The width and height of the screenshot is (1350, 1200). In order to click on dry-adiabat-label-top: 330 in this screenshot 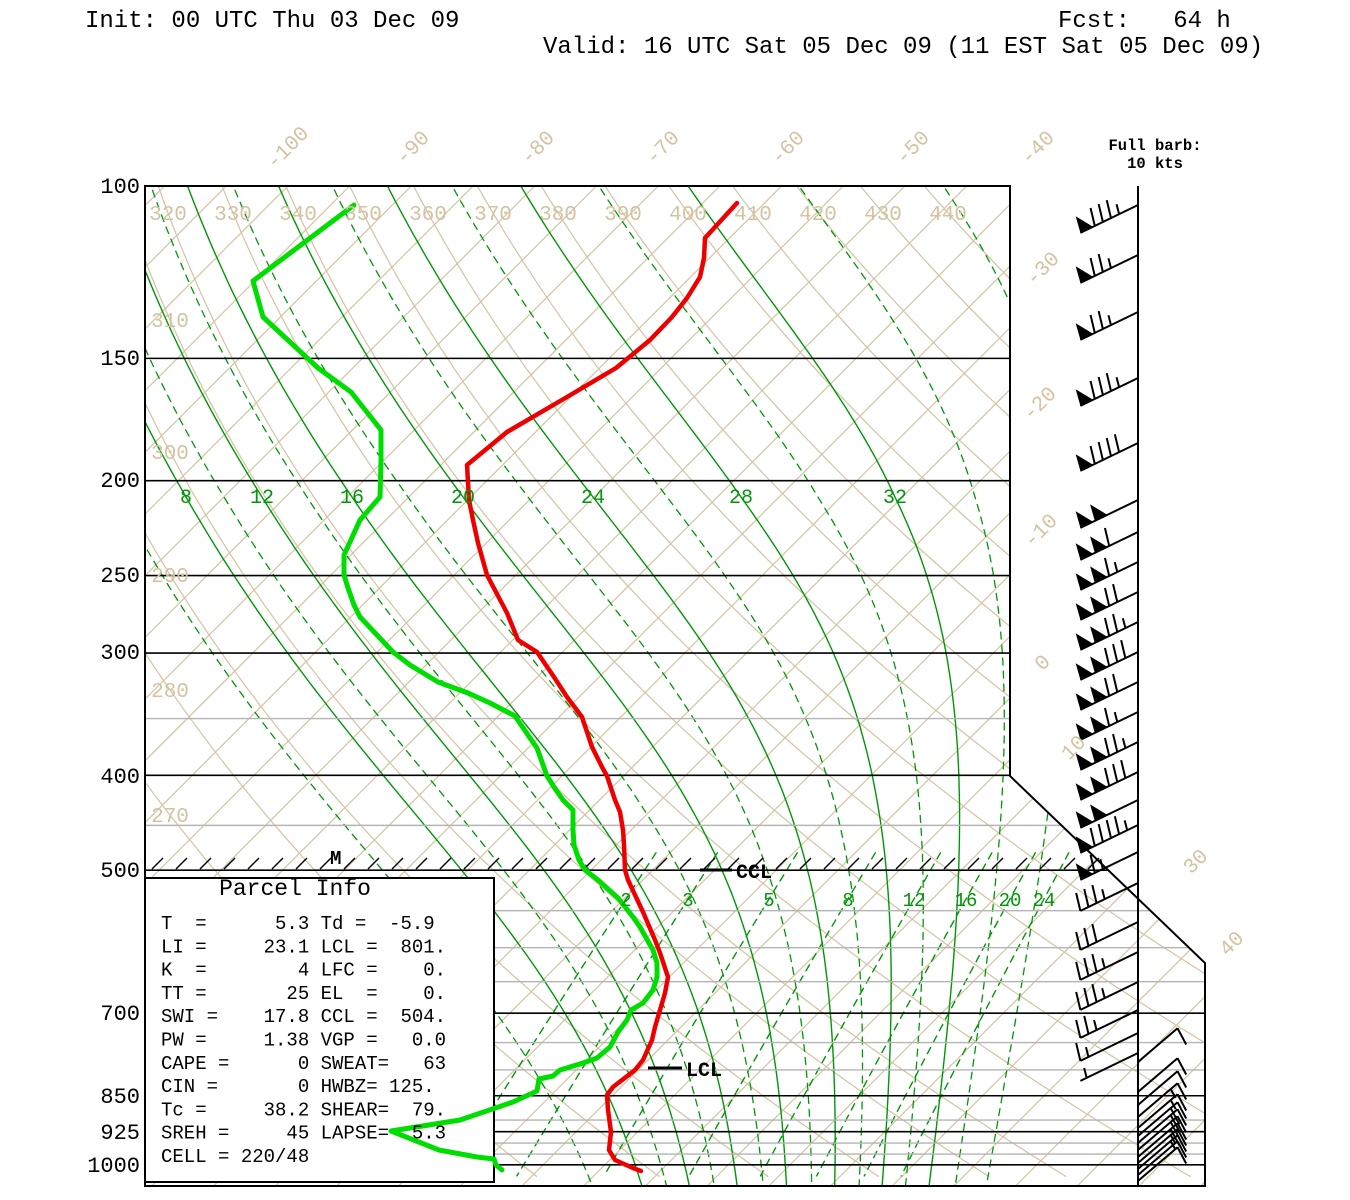, I will do `click(233, 215)`.